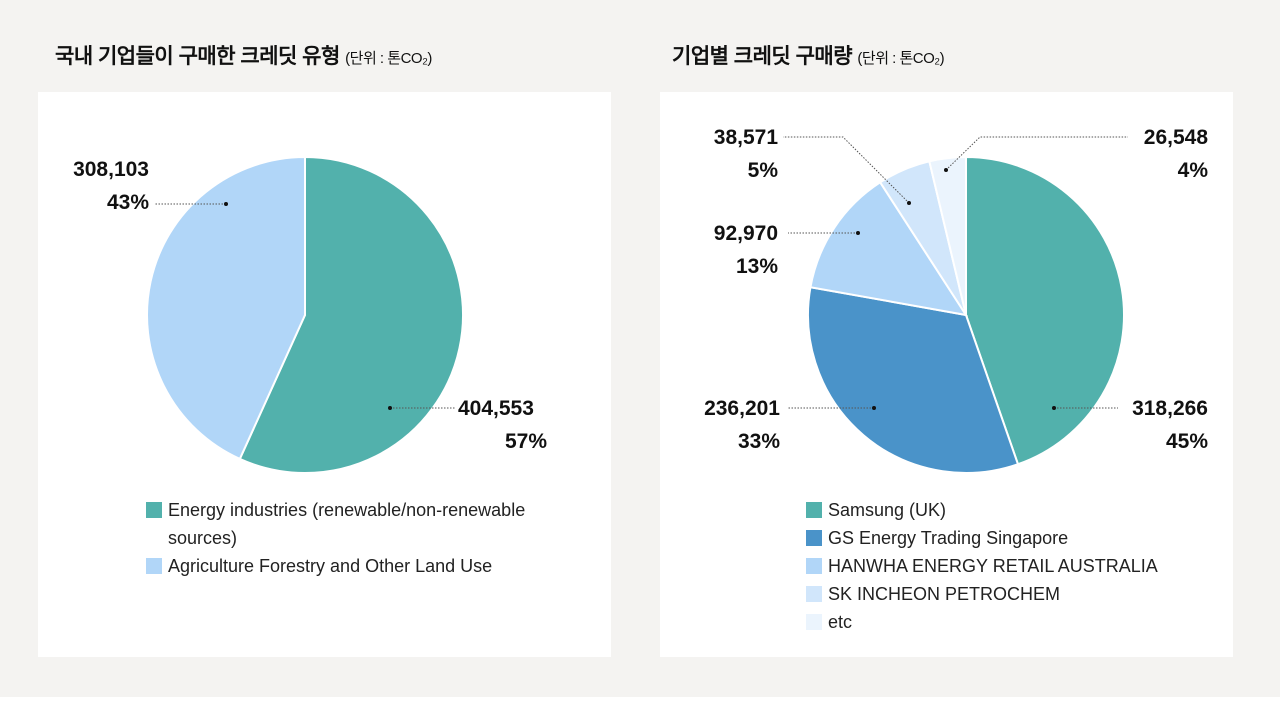 This screenshot has height=703, width=1280. Describe the element at coordinates (762, 170) in the screenshot. I see `chart2-percent-label-3: 5%` at that location.